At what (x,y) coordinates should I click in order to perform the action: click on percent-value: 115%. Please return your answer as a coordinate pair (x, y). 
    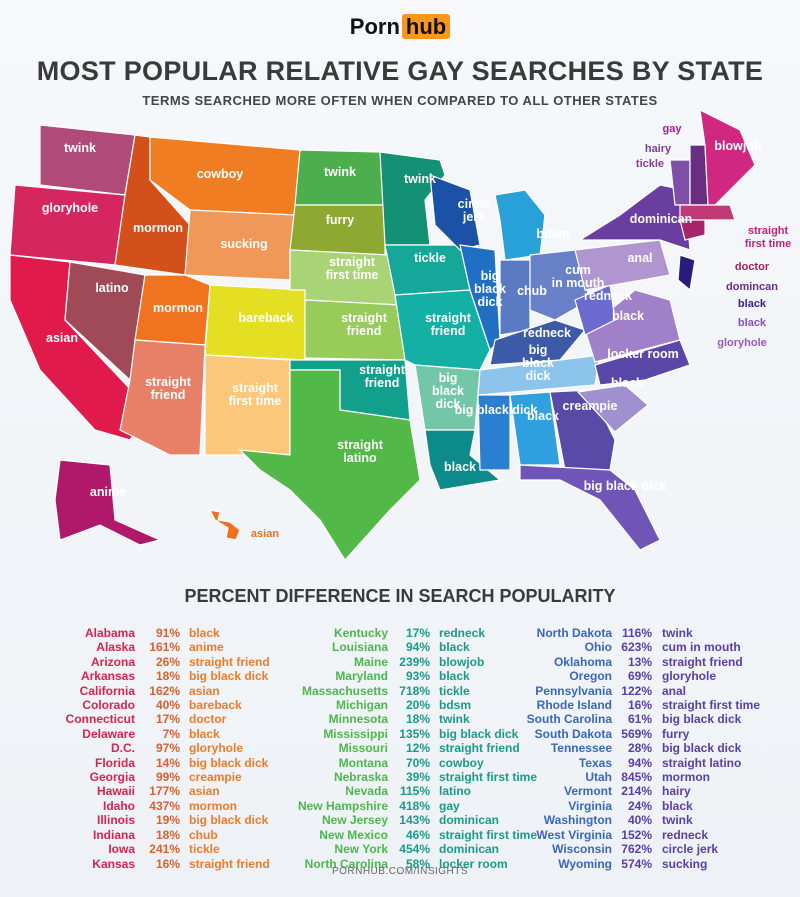
    Looking at the image, I should click on (414, 791).